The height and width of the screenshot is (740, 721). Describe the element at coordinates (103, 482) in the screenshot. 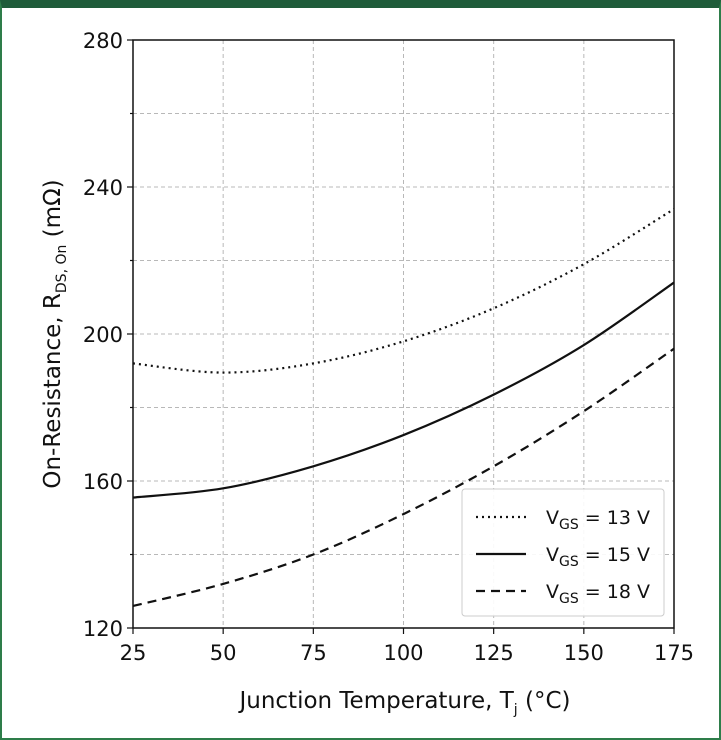

I see `y-tick-label: 160` at that location.